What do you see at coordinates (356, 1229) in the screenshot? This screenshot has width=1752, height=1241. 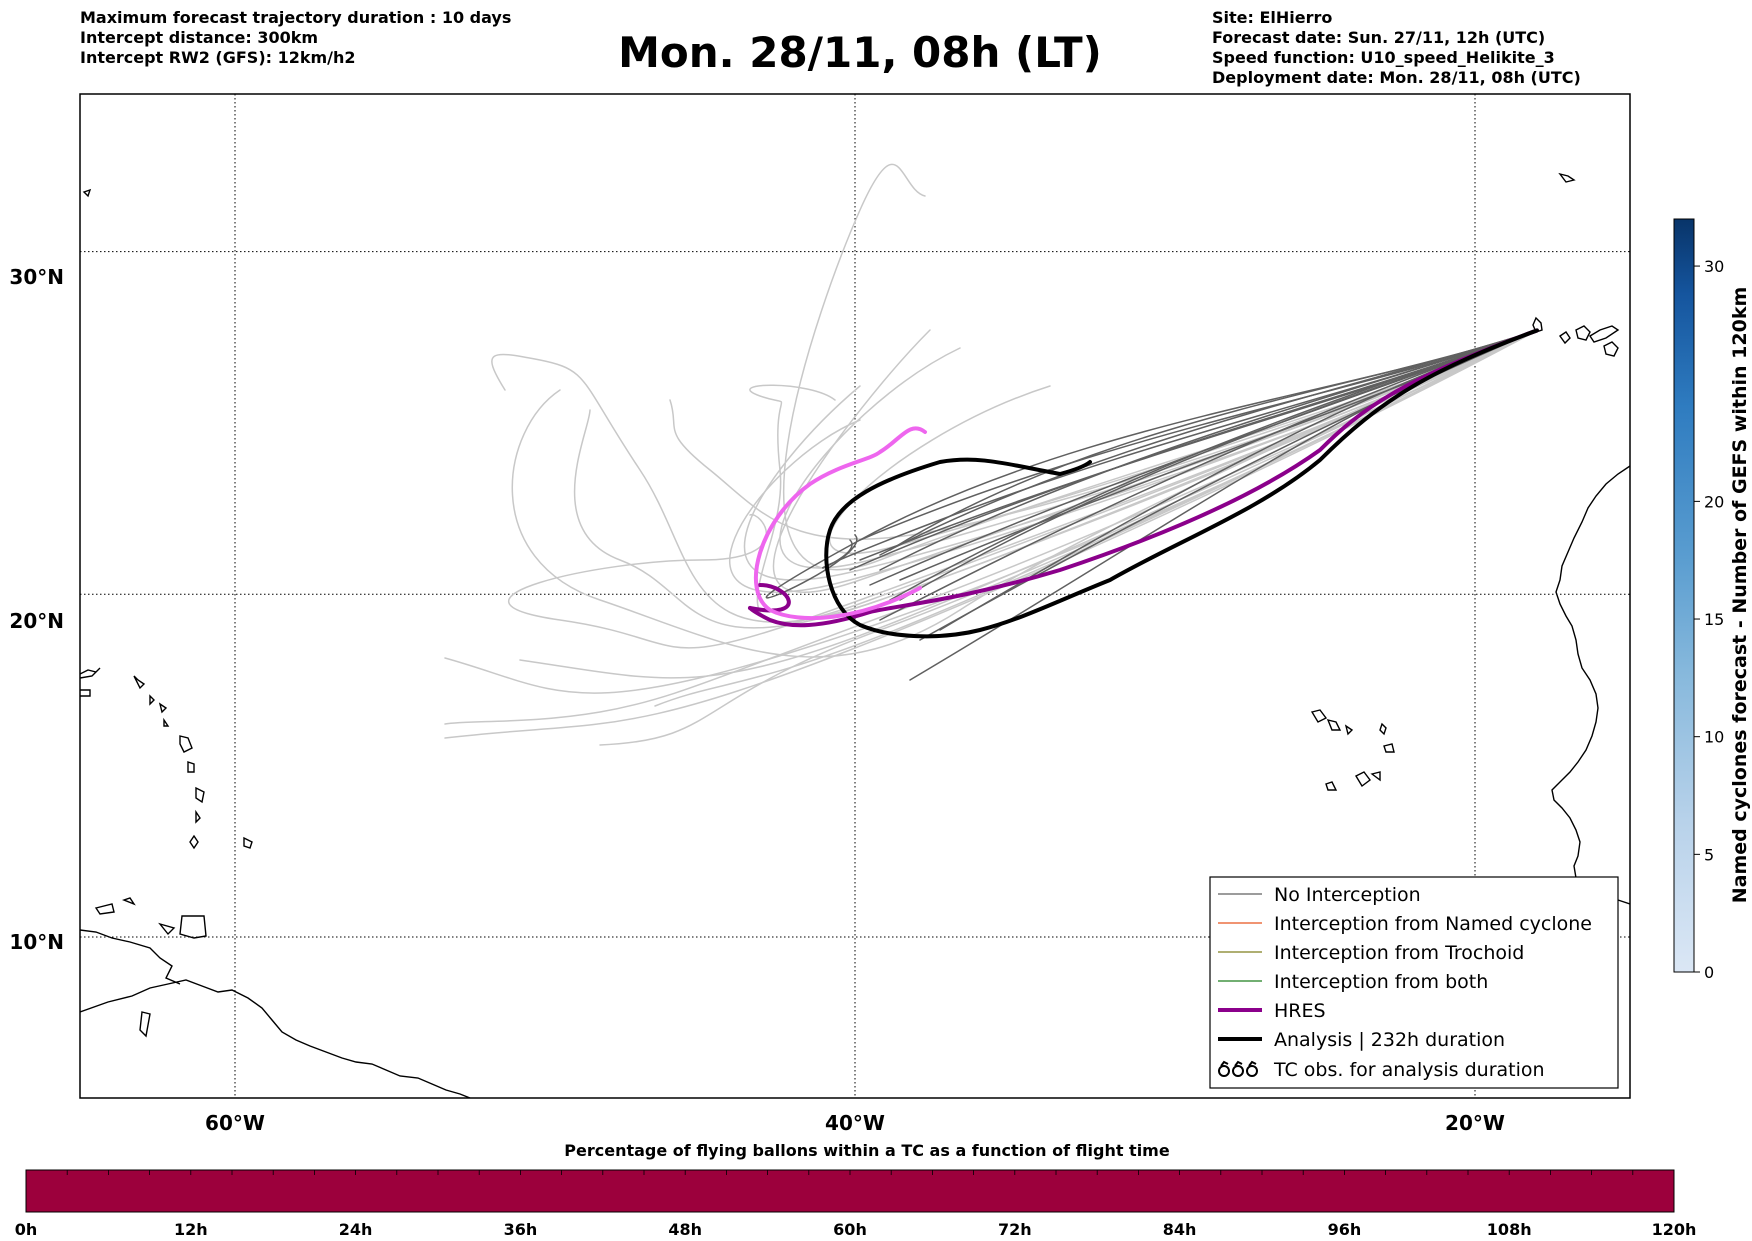 I see `bottom-bar-tick-label: 24h` at bounding box center [356, 1229].